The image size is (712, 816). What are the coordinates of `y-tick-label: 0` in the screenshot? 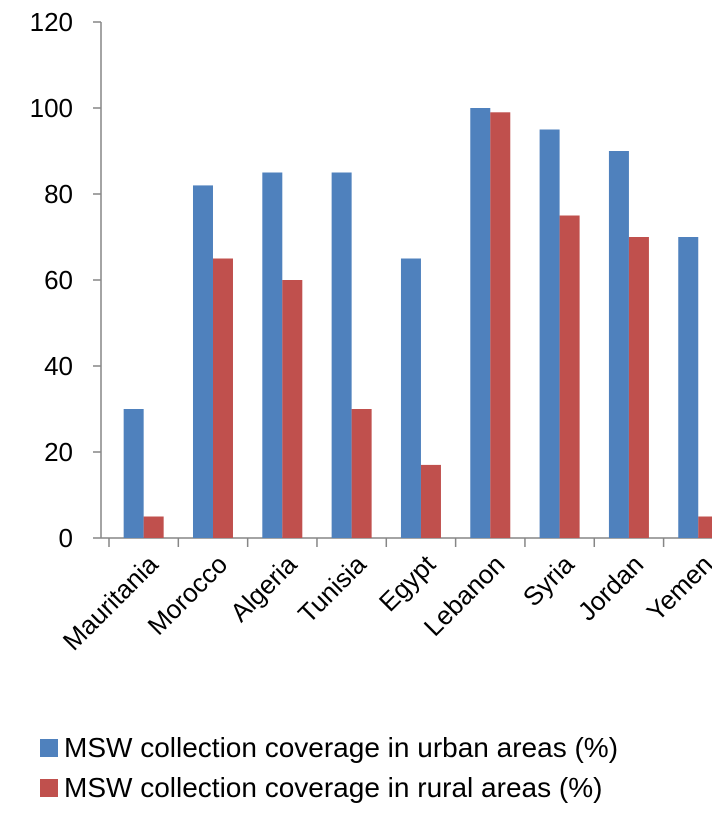 It's located at (66, 538).